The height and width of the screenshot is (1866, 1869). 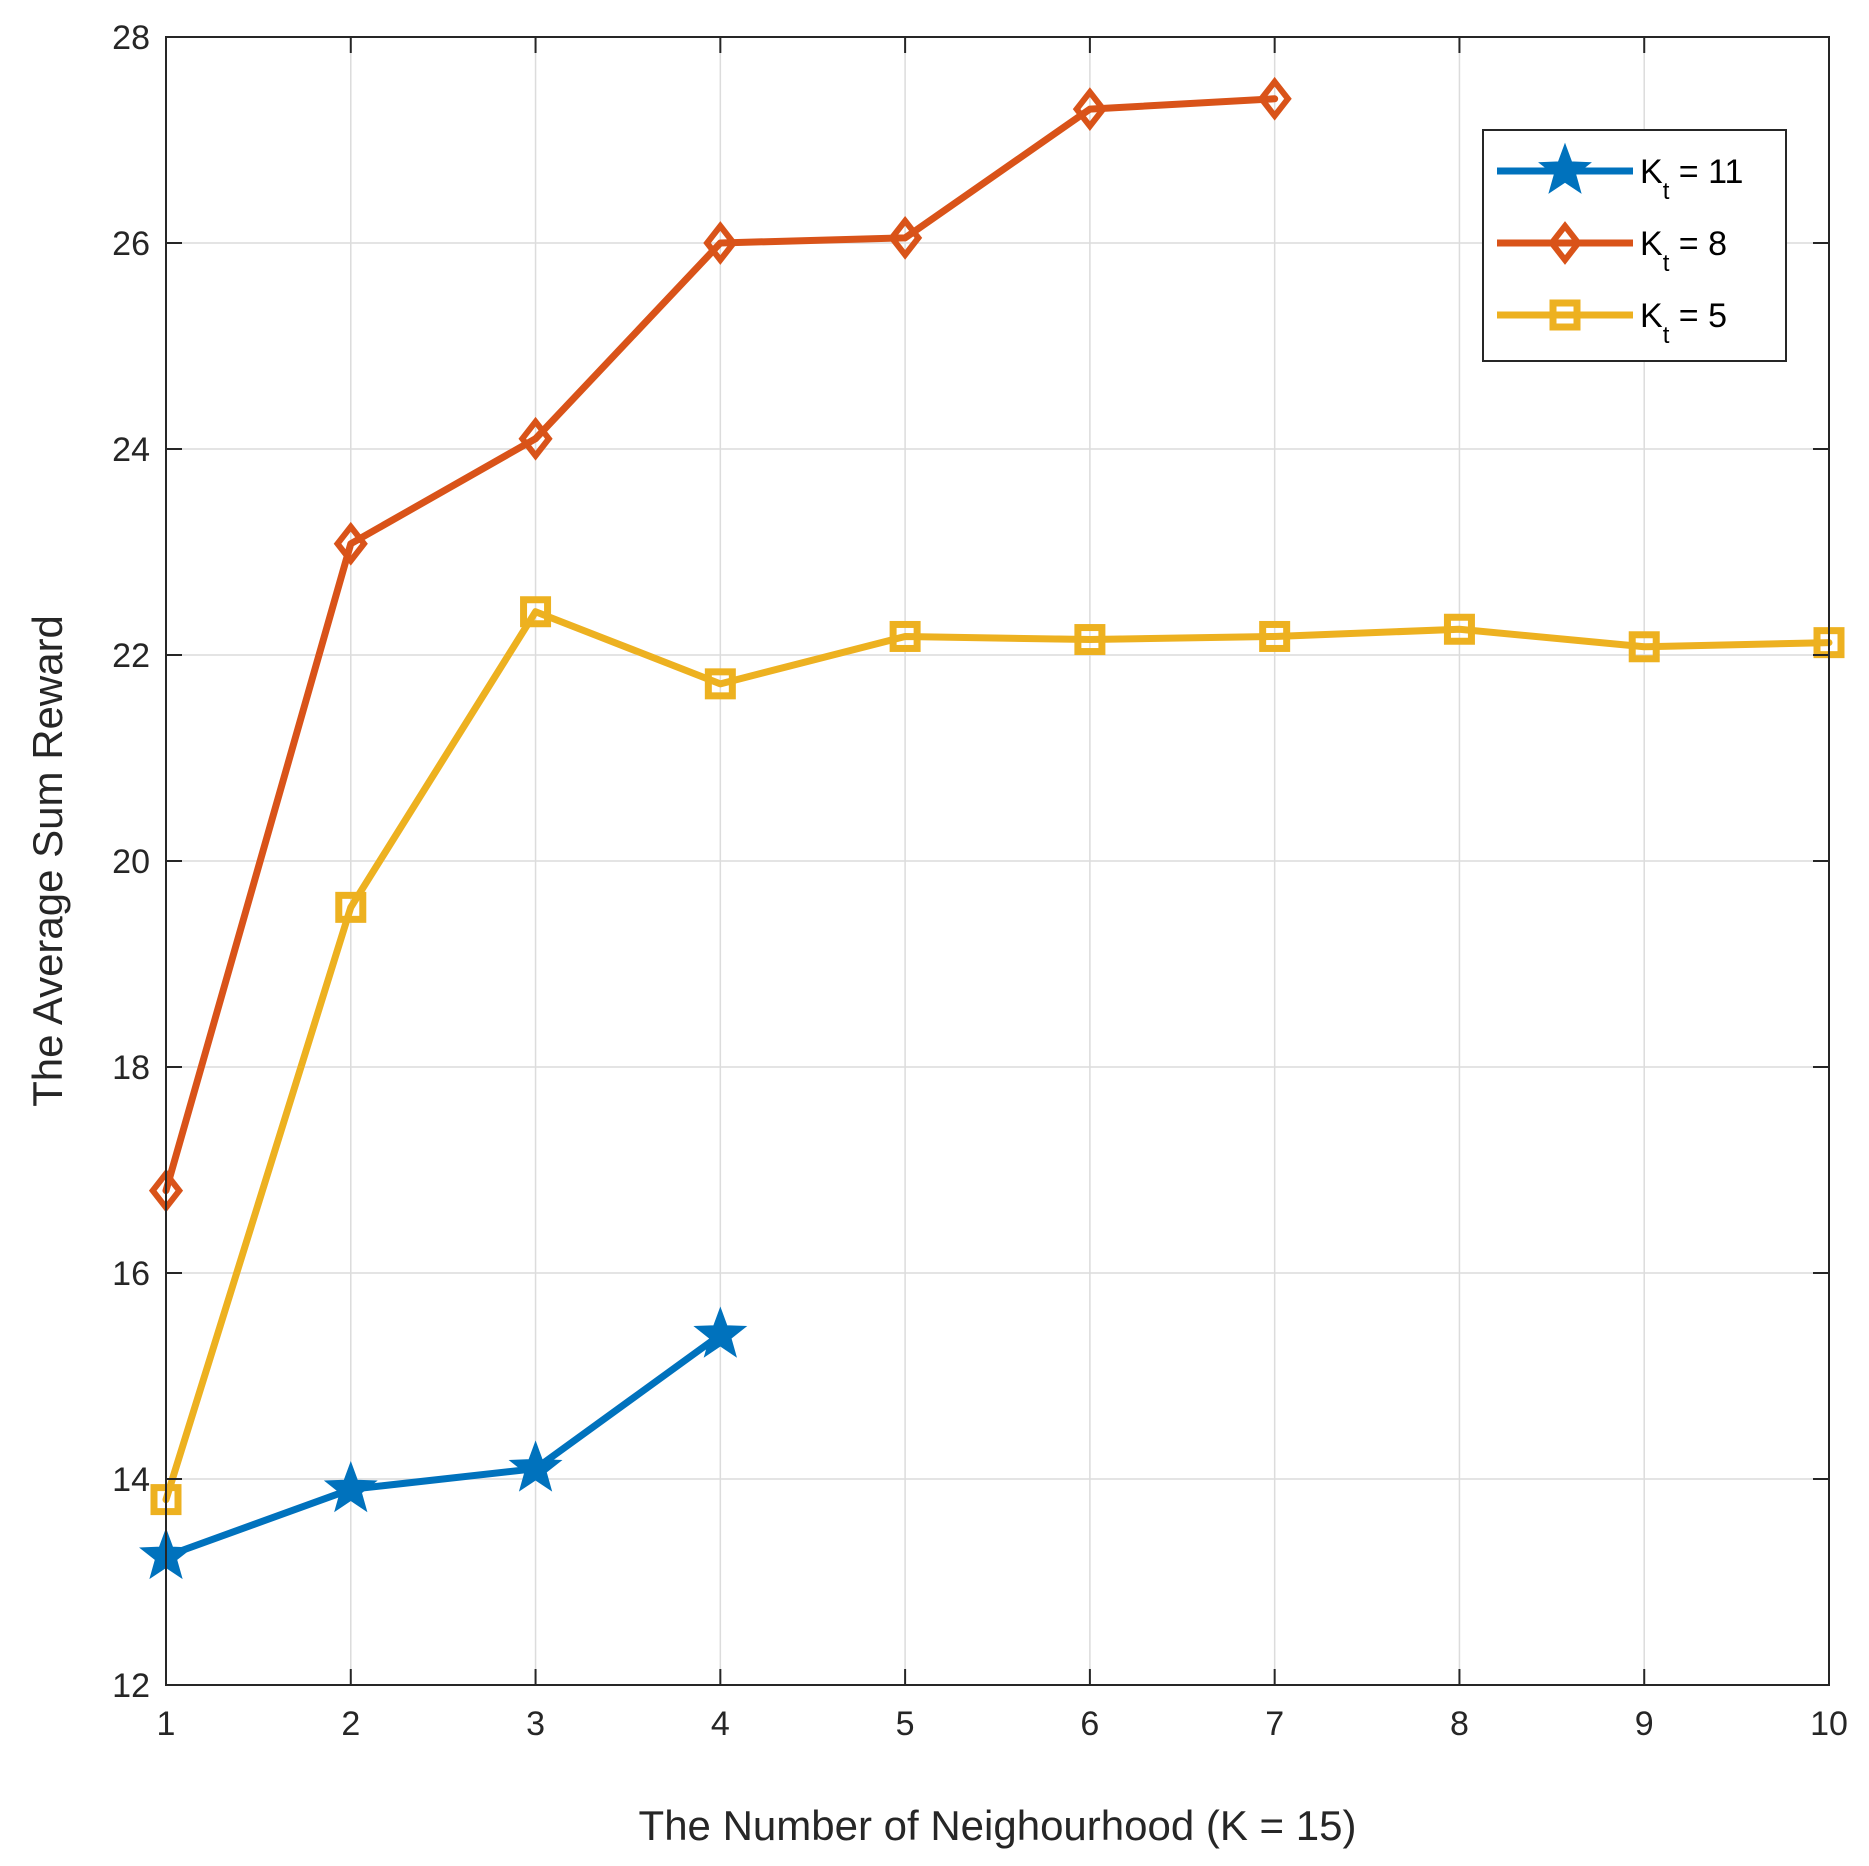 What do you see at coordinates (1706, 172) in the screenshot?
I see `legend-label-rest: = 11` at bounding box center [1706, 172].